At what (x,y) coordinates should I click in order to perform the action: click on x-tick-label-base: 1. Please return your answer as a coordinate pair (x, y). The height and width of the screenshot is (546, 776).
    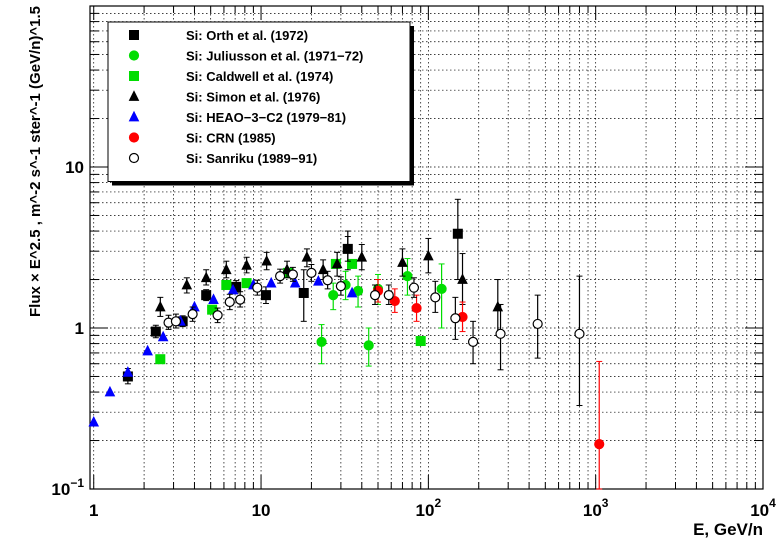
    Looking at the image, I should click on (93, 510).